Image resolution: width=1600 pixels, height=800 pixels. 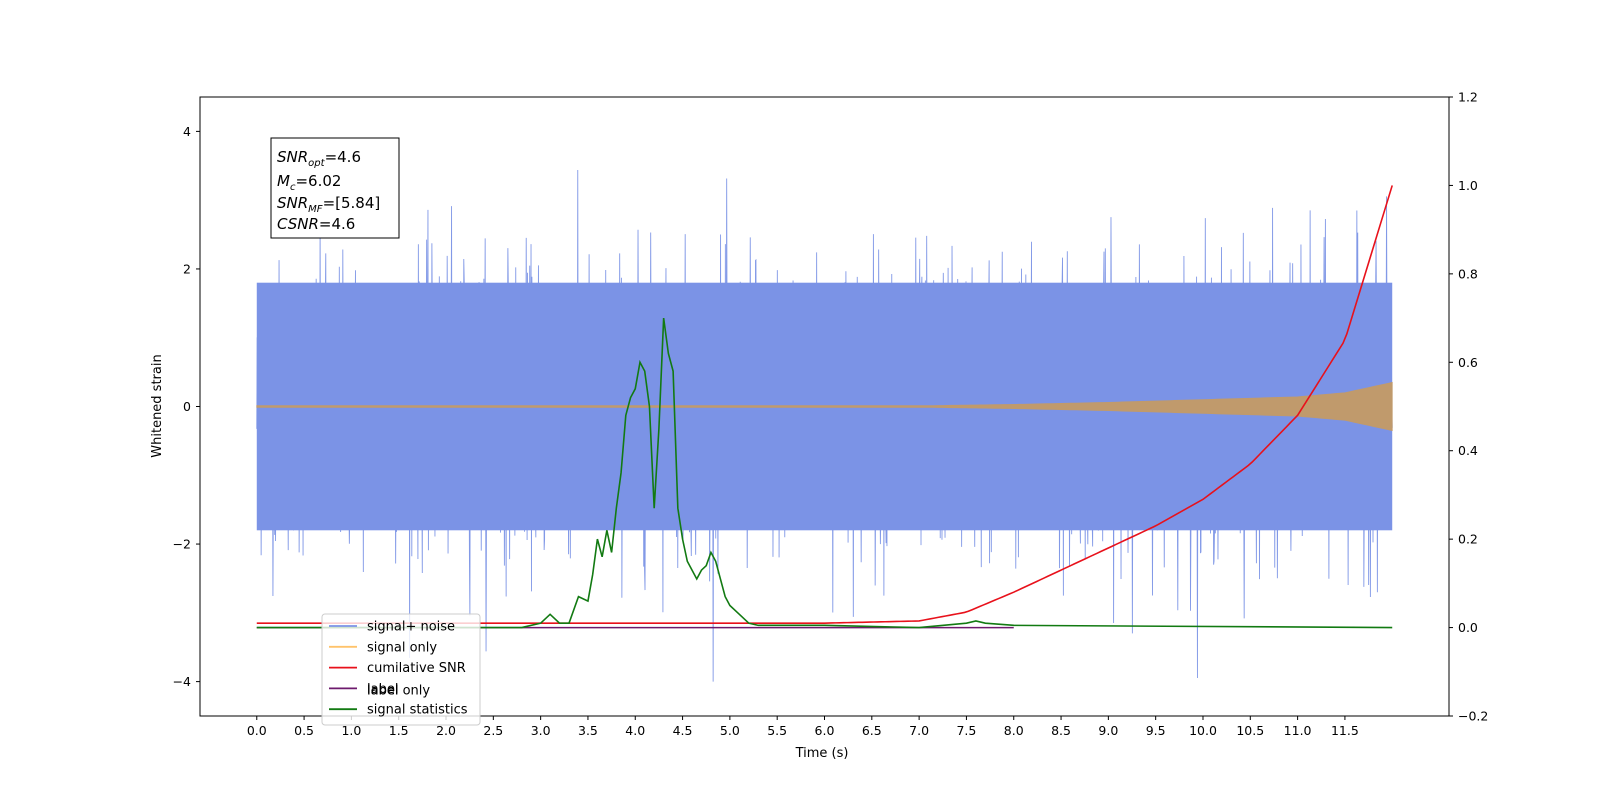 I want to click on y-axis-label: Whitened strain, so click(x=157, y=405).